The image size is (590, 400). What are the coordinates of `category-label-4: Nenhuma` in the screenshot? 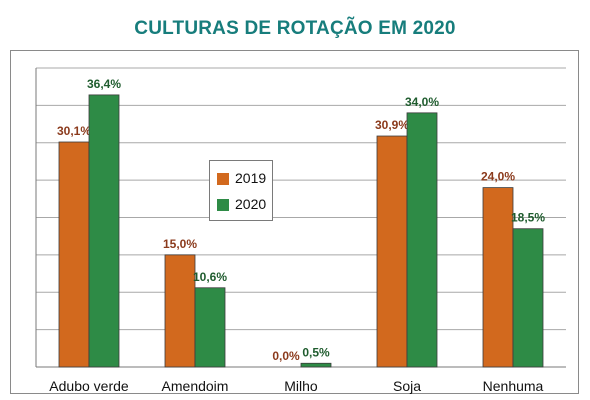 It's located at (513, 386).